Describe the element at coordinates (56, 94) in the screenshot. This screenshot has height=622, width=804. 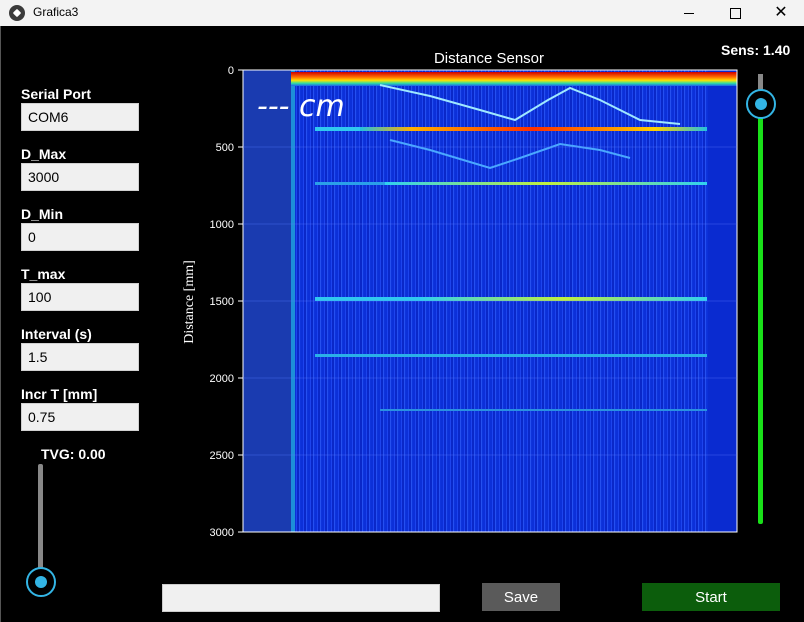
I see `serial-port-label: Serial Port` at that location.